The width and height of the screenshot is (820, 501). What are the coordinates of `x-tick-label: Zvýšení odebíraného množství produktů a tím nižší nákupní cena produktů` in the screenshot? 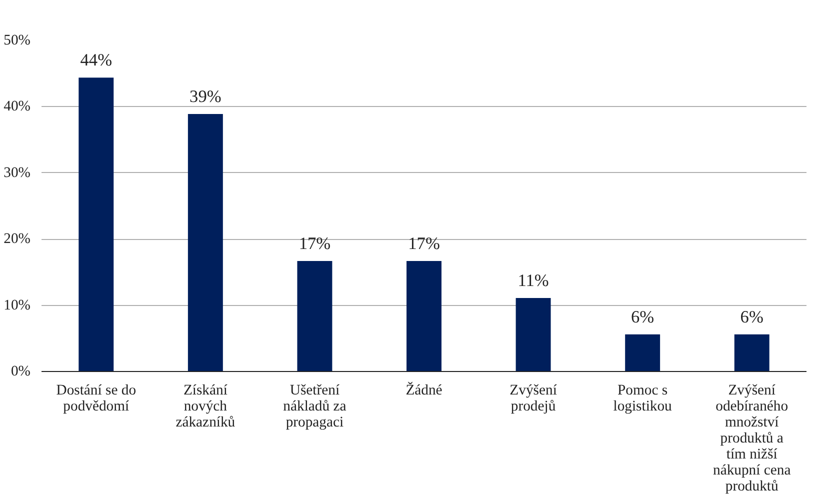 It's located at (752, 438).